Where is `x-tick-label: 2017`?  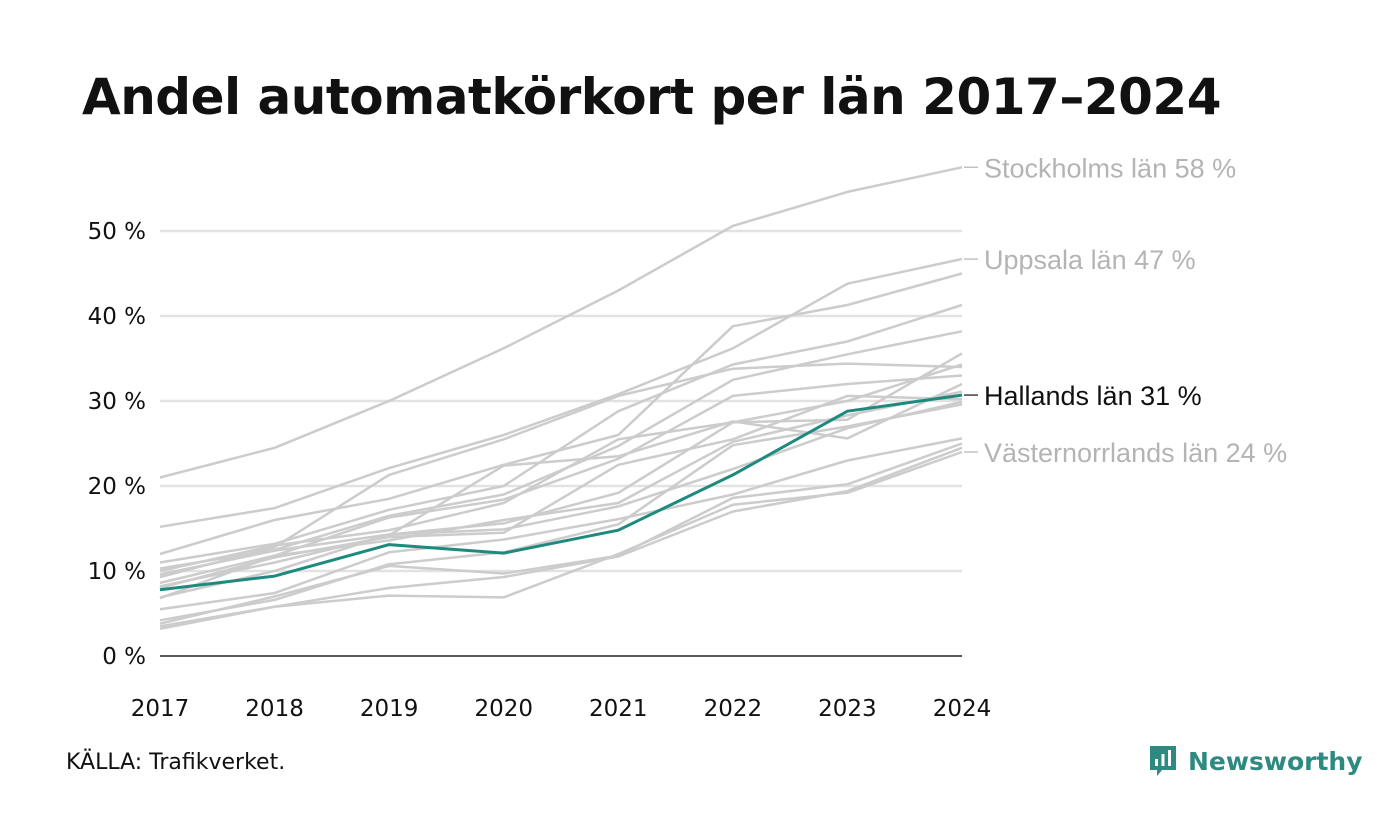
x-tick-label: 2017 is located at coordinates (160, 709).